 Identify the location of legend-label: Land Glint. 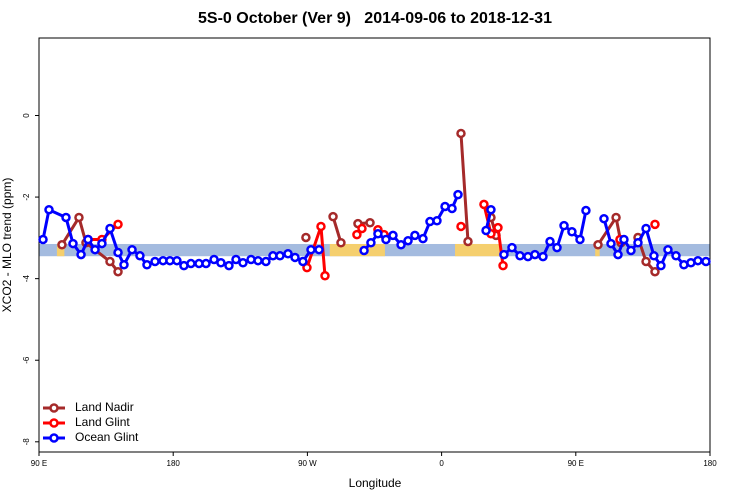
(102, 422).